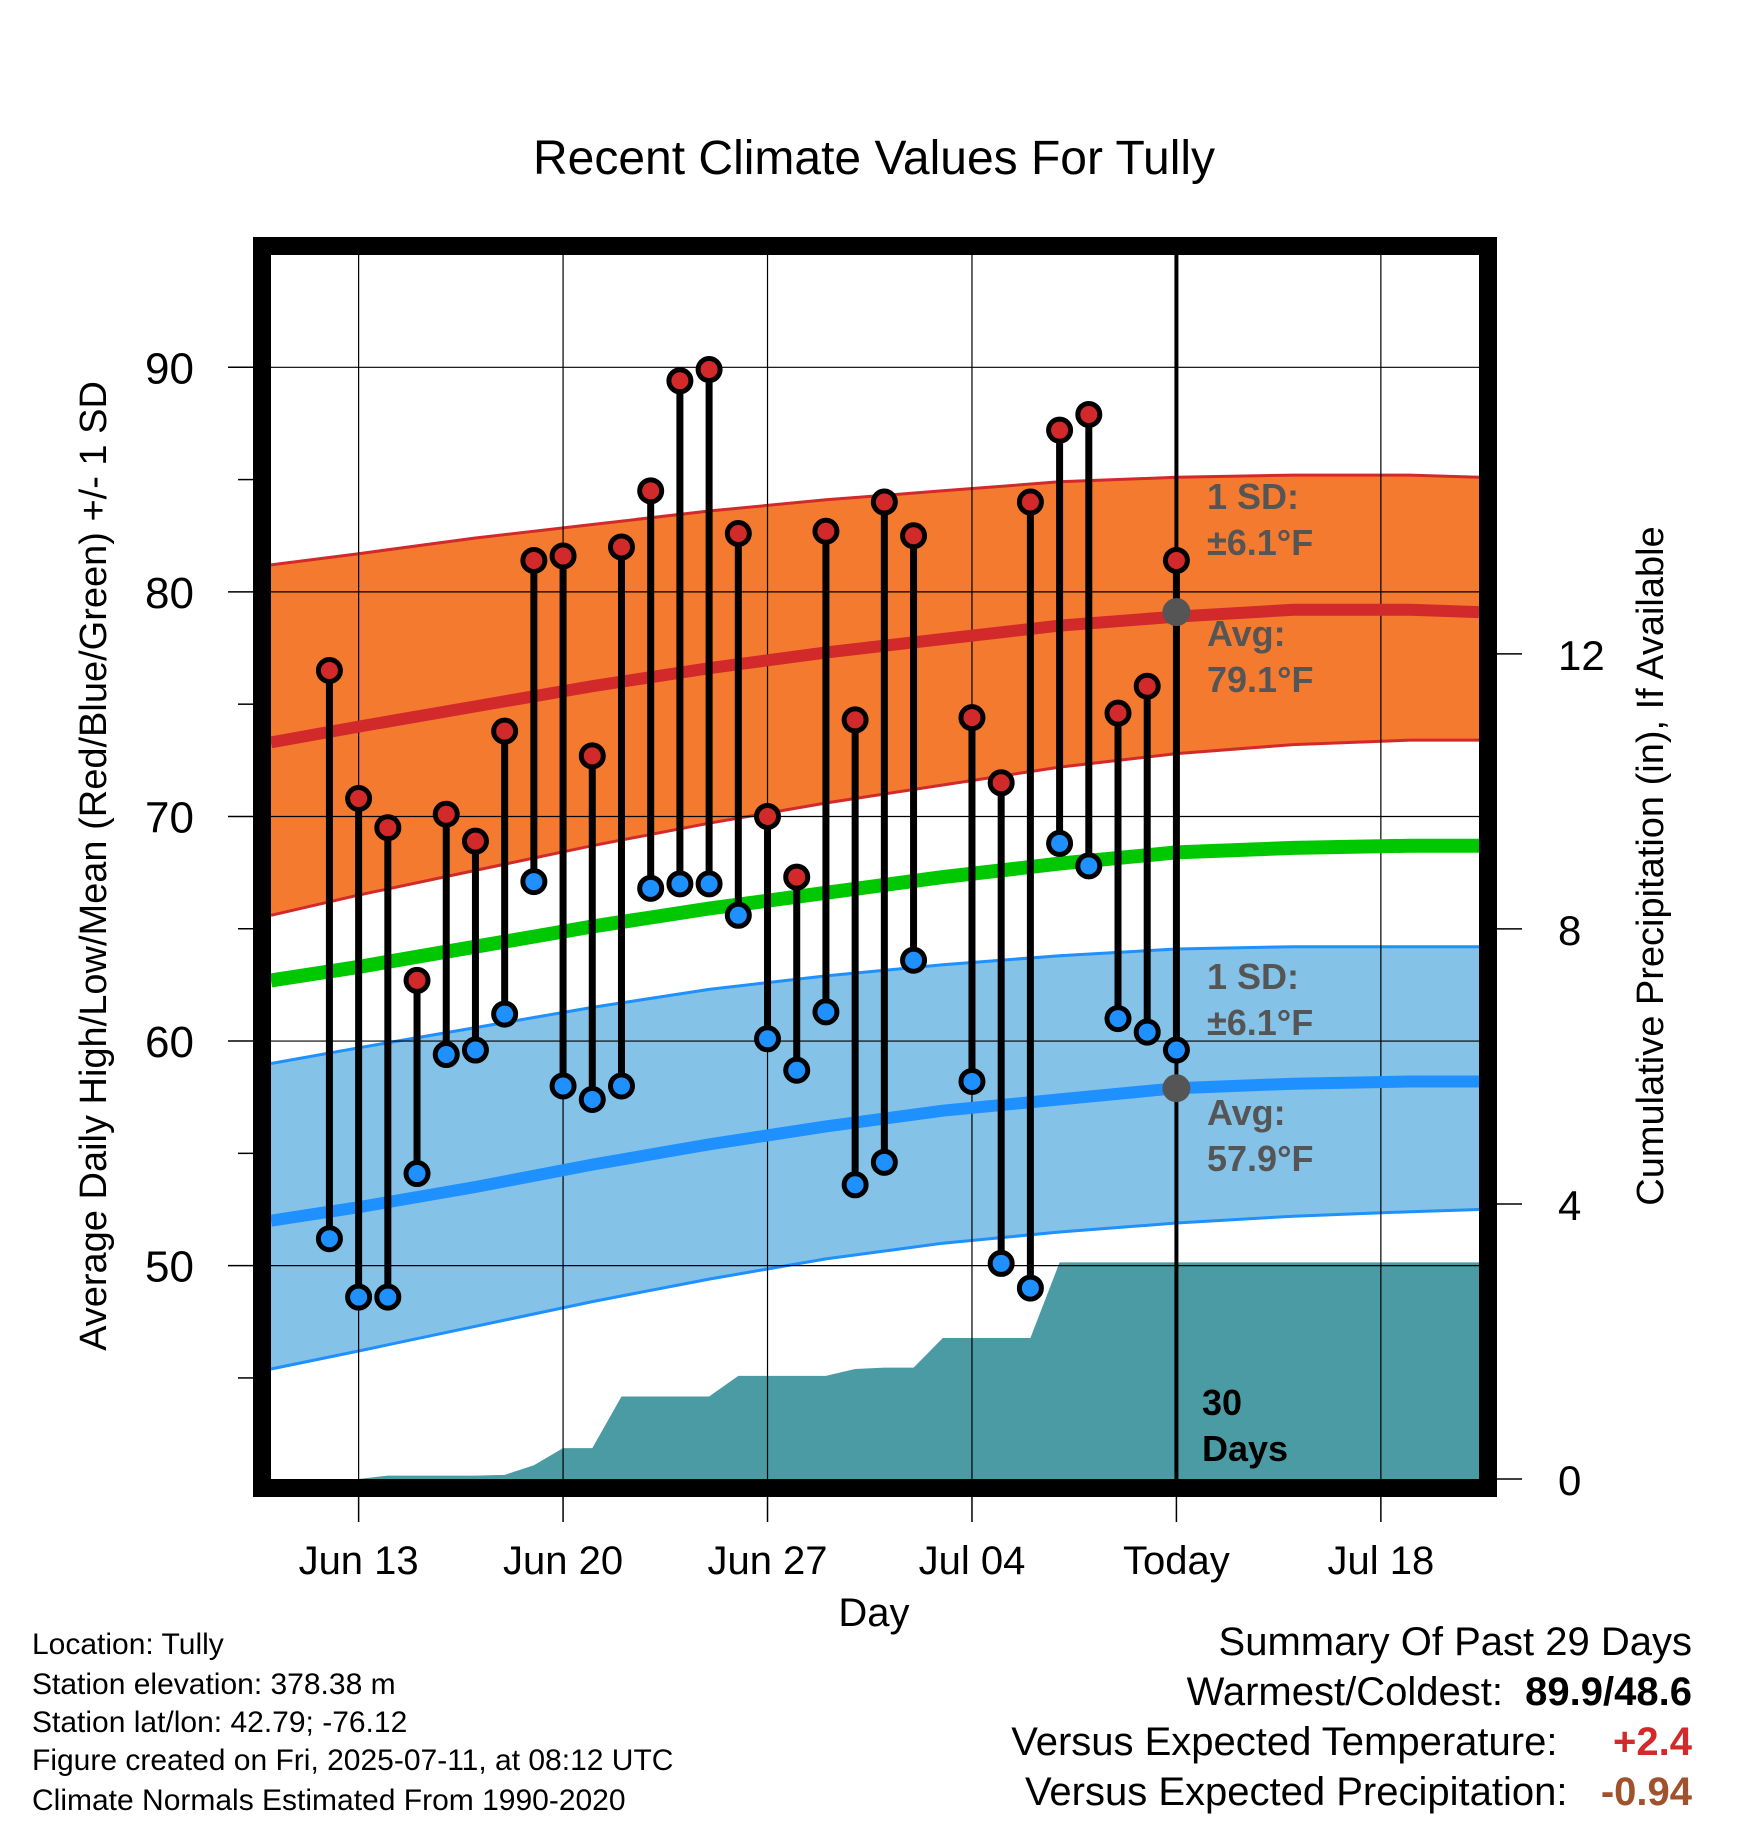 This screenshot has width=1748, height=1828. I want to click on y2-tick-label: 0, so click(1569, 1480).